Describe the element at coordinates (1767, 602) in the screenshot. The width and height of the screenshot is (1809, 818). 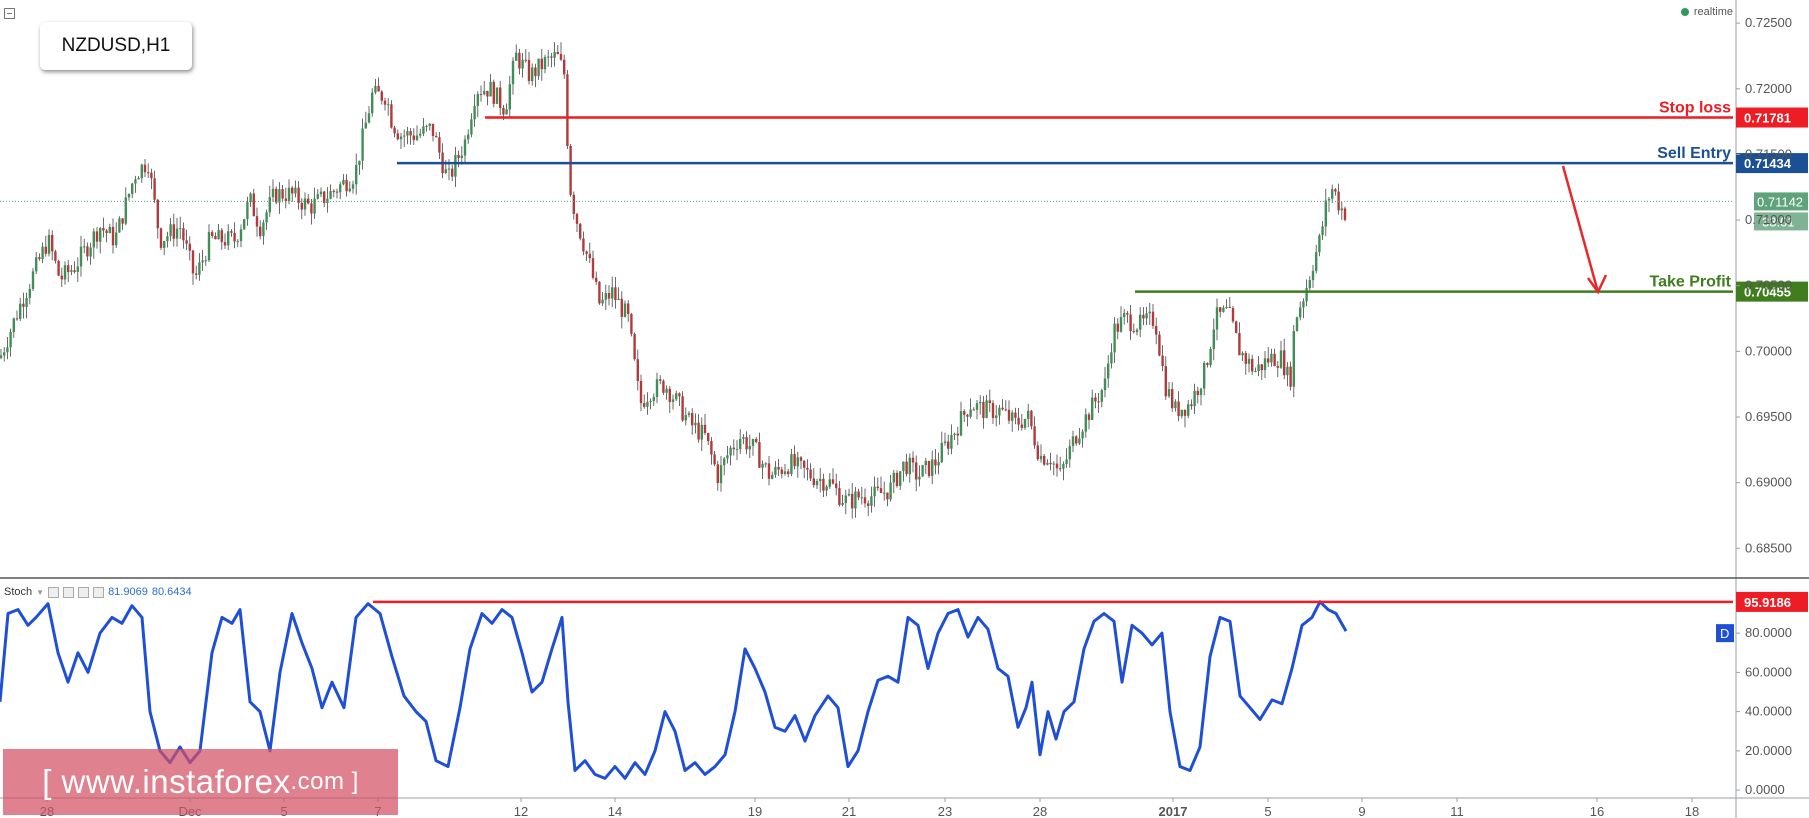
I see `stoch-level-value: 95.9186` at that location.